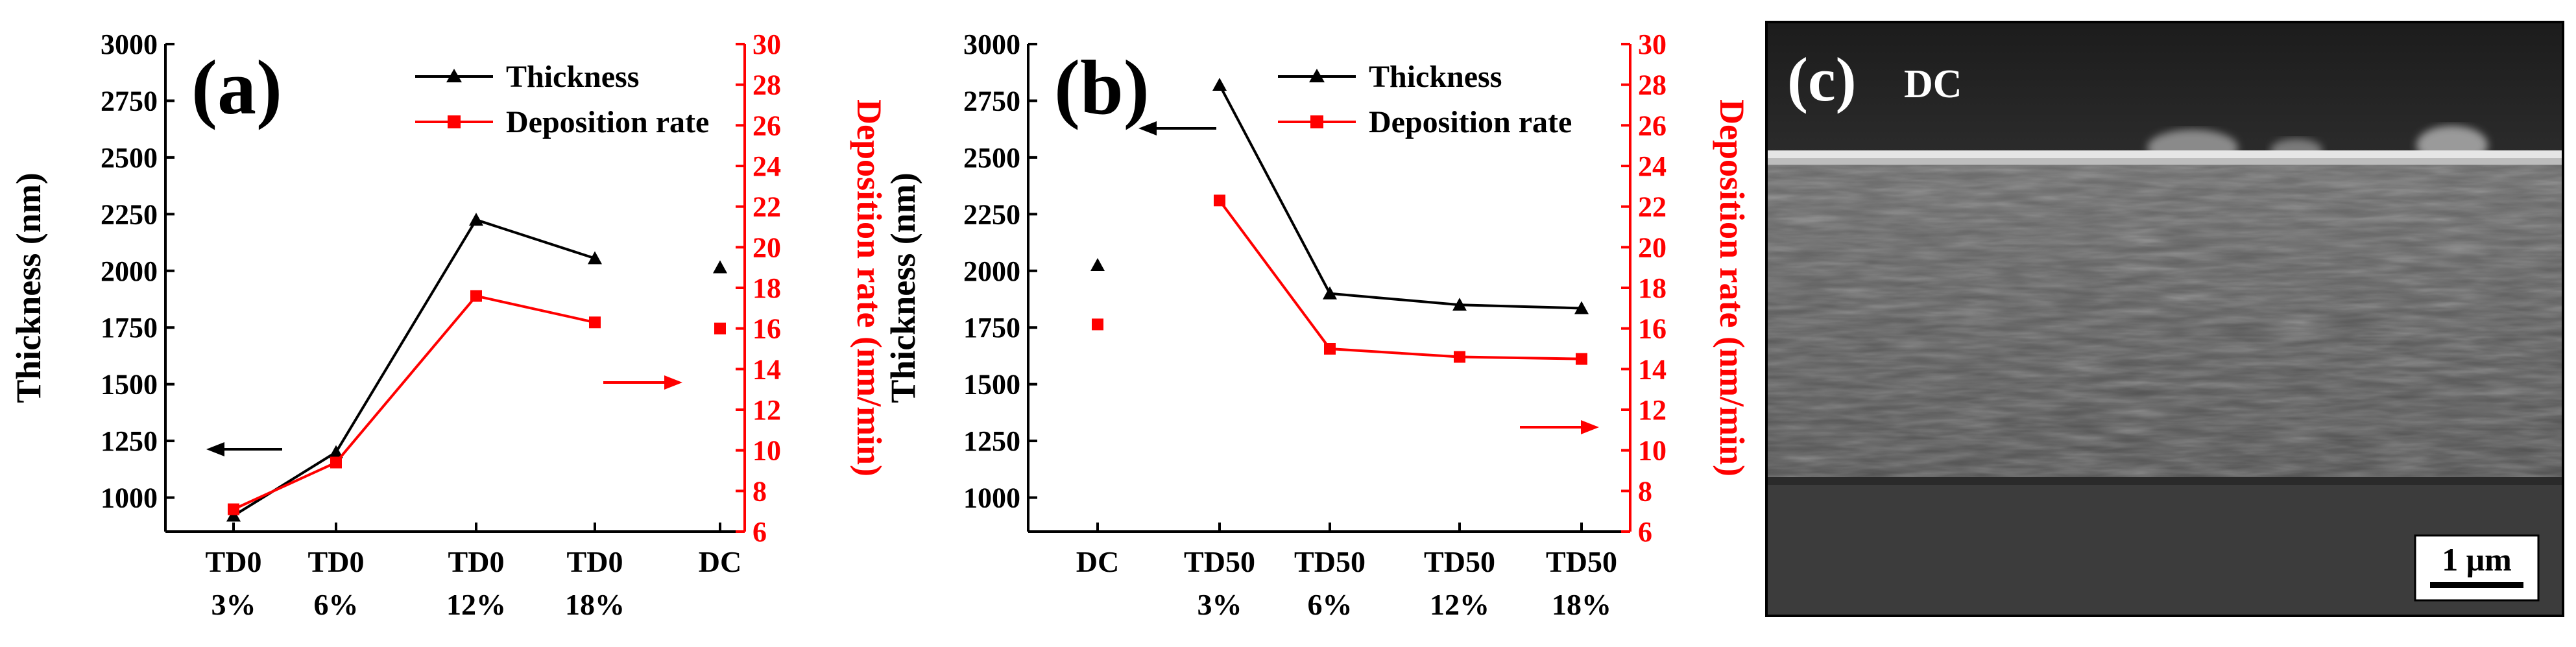 The width and height of the screenshot is (2576, 647). What do you see at coordinates (766, 85) in the screenshot?
I see `y-tick-label-right: 28` at bounding box center [766, 85].